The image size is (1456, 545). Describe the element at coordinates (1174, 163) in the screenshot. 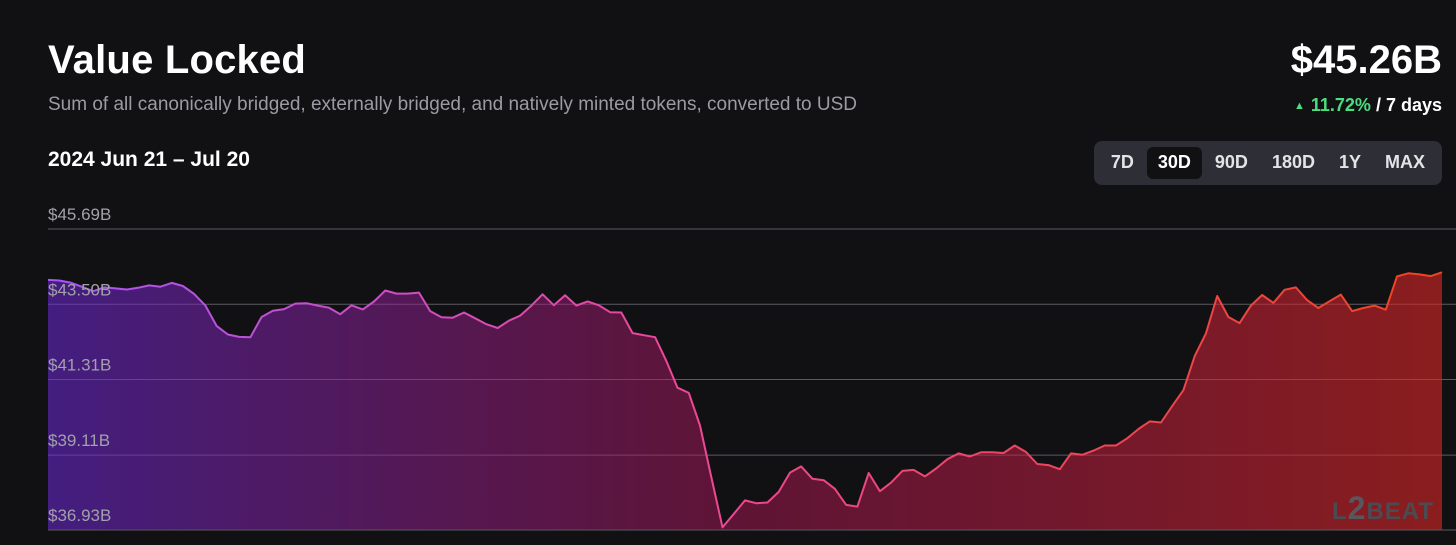

I see `tab-30d: 30D` at that location.